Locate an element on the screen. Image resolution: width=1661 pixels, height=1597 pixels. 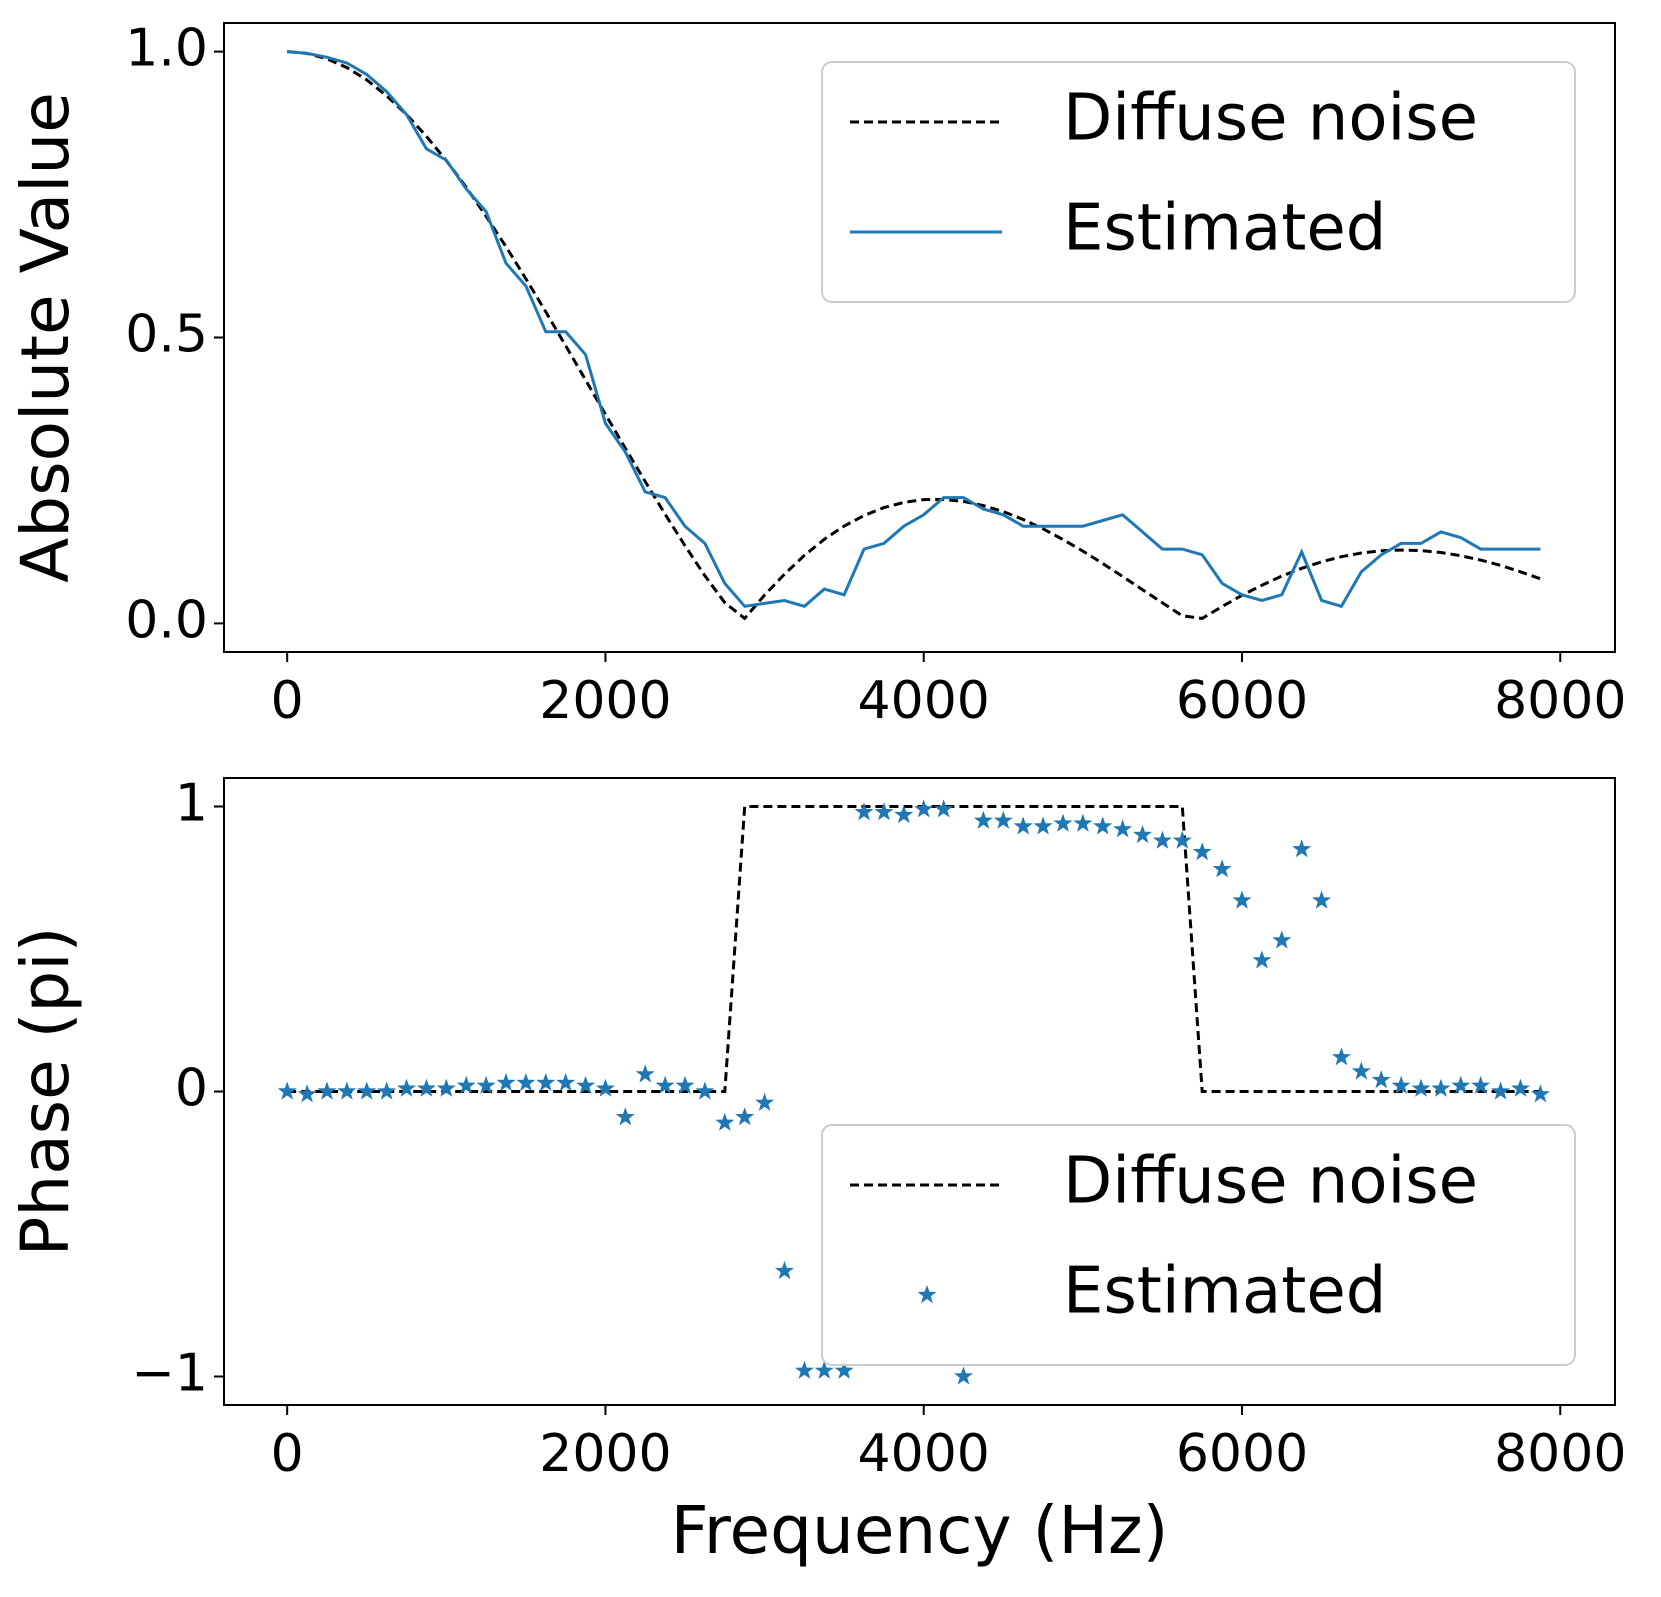
y-tick-label: 0.5 is located at coordinates (166, 335).